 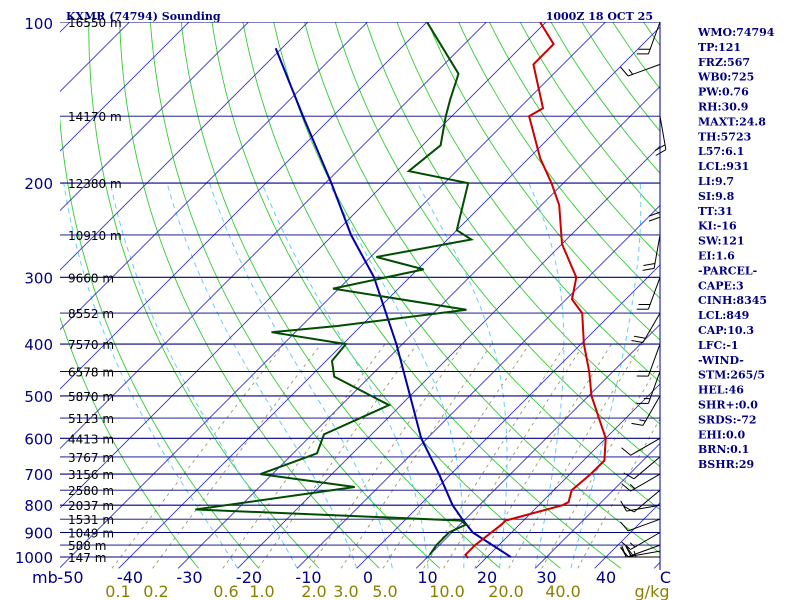 I want to click on stat-line: HEL:46, so click(x=721, y=390).